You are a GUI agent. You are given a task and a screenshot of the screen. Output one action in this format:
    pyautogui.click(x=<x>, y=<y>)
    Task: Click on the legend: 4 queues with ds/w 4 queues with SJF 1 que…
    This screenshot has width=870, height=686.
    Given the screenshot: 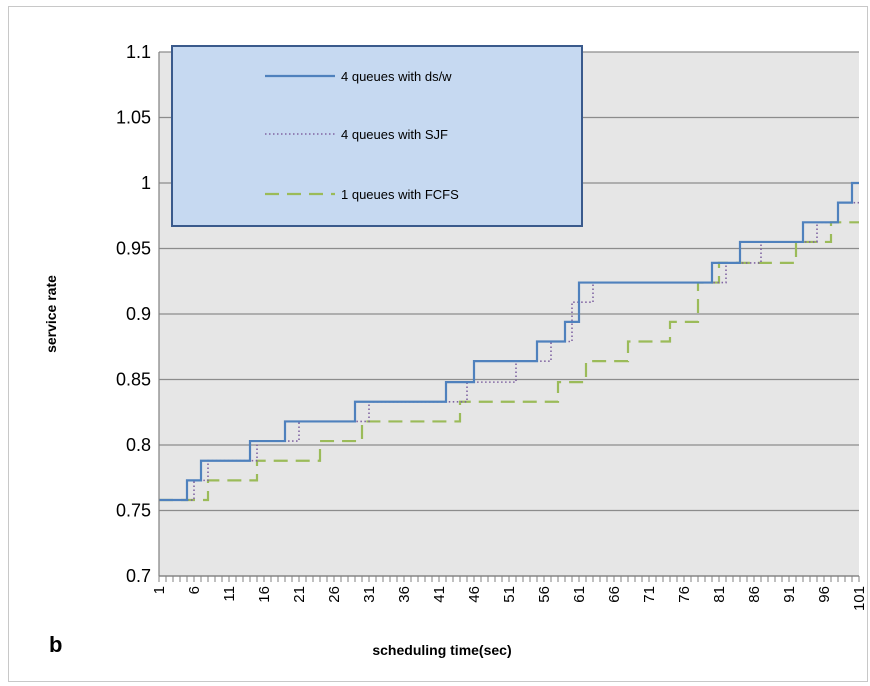 What is the action you would take?
    pyautogui.click(x=377, y=136)
    